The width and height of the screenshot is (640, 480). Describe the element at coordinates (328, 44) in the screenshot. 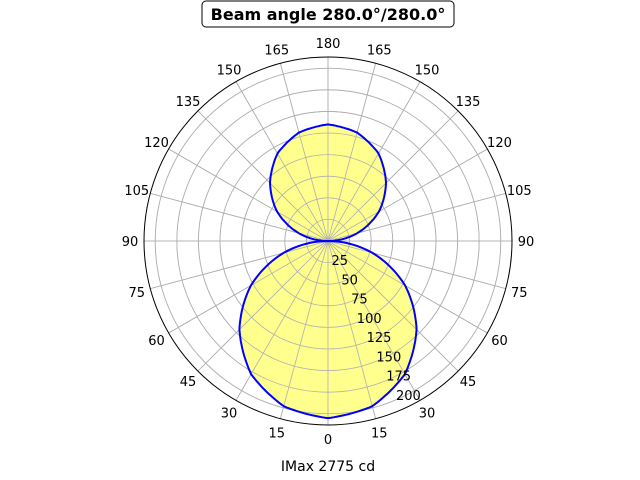

I see `theta-tick-label: 180` at that location.